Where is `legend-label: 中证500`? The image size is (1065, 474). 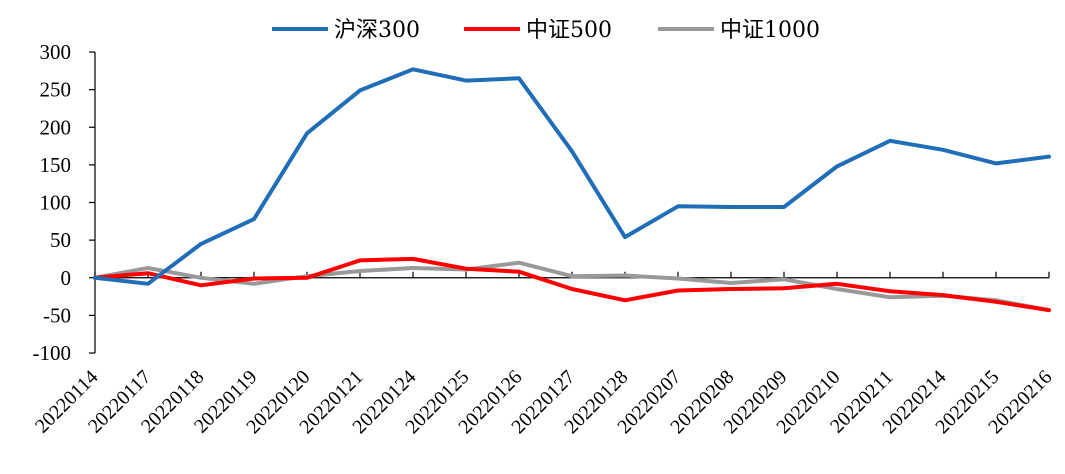 legend-label: 中证500 is located at coordinates (569, 30).